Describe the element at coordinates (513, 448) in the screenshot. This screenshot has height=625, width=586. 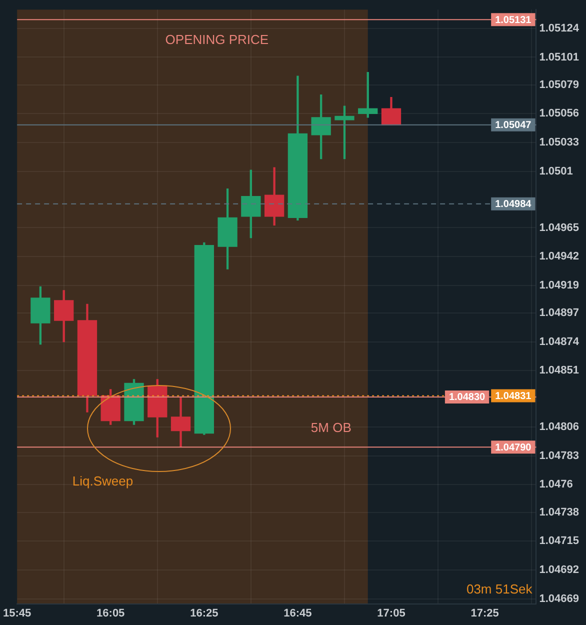
I see `ref-line-label: 1.04790` at that location.